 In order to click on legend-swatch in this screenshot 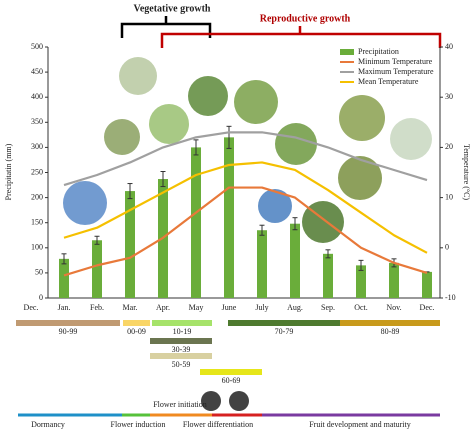, I will do `click(347, 52)`.